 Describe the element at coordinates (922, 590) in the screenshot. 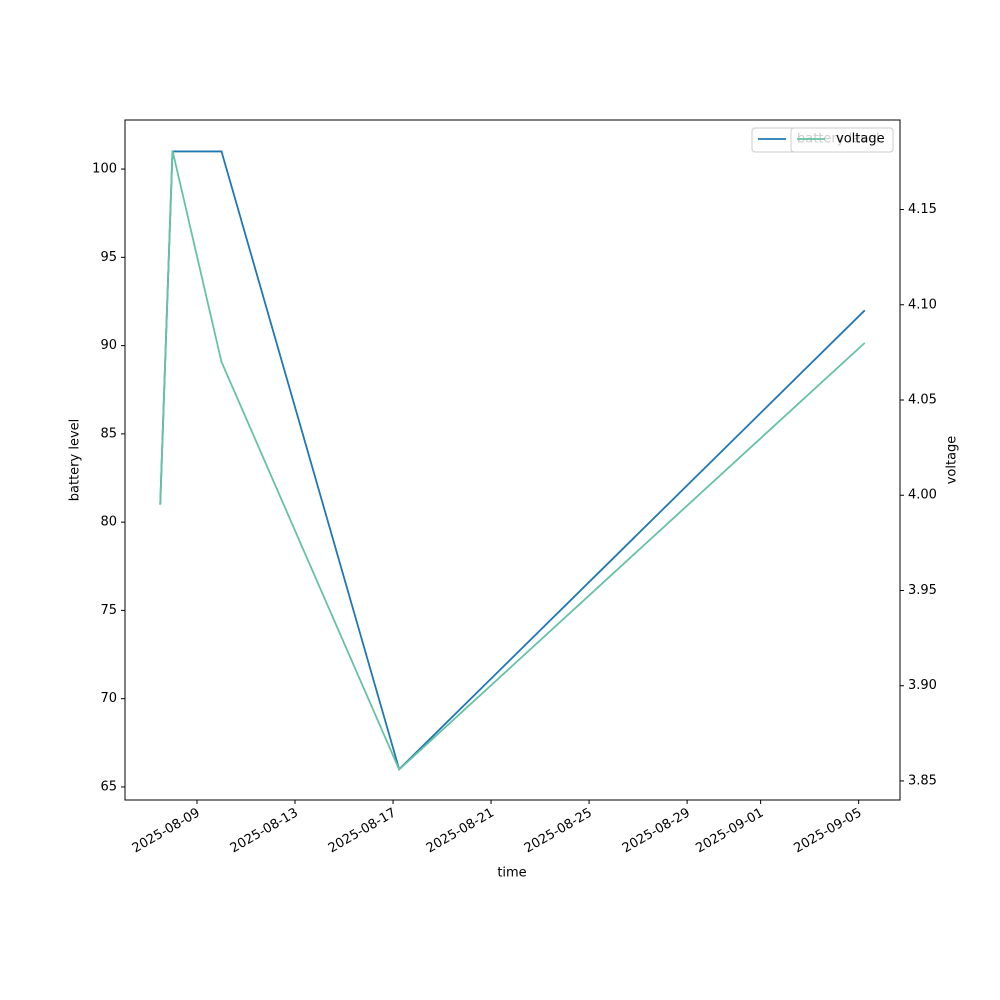

I see `y2-tick-label: 3.95` at that location.